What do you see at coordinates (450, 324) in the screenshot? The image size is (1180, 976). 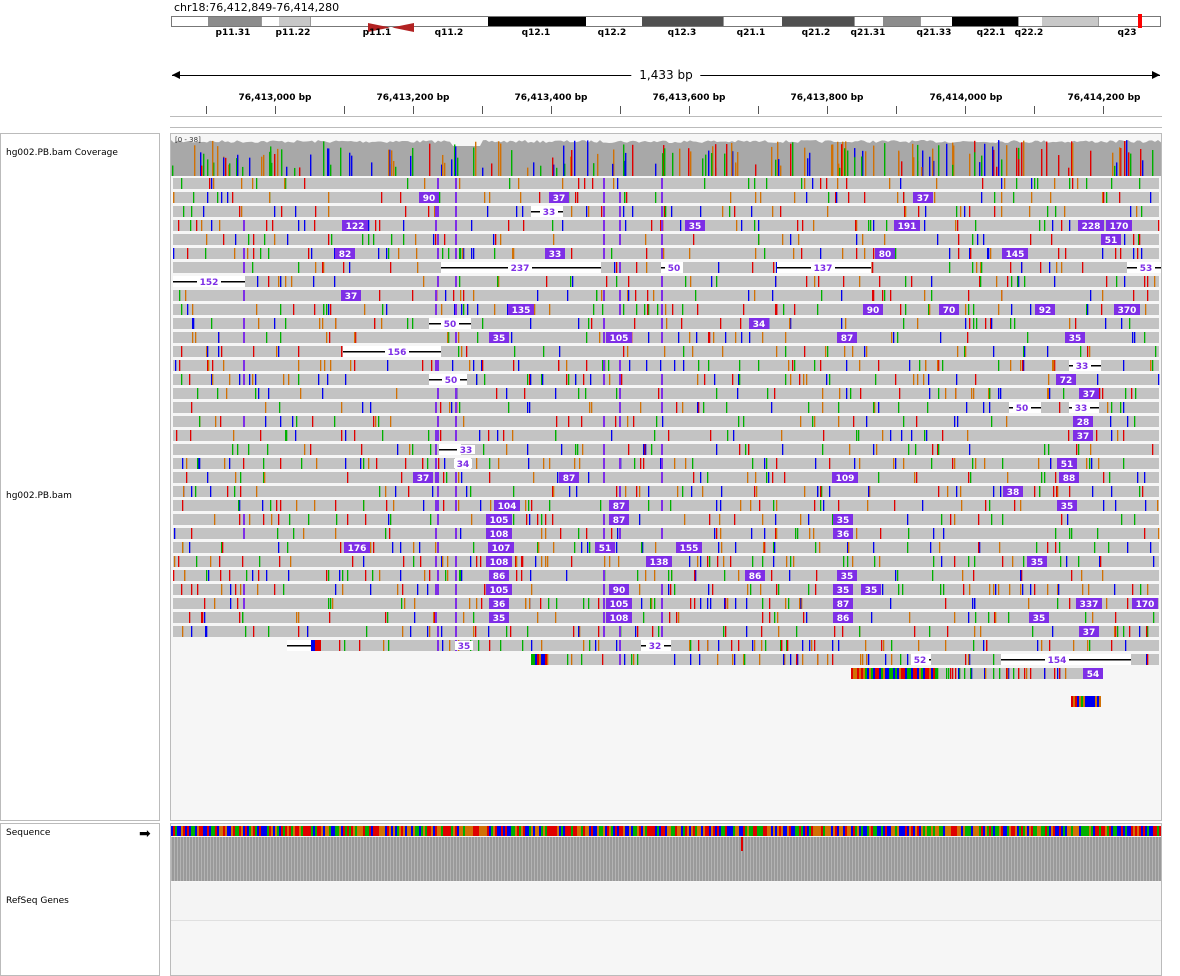 I see `deletion: 50` at bounding box center [450, 324].